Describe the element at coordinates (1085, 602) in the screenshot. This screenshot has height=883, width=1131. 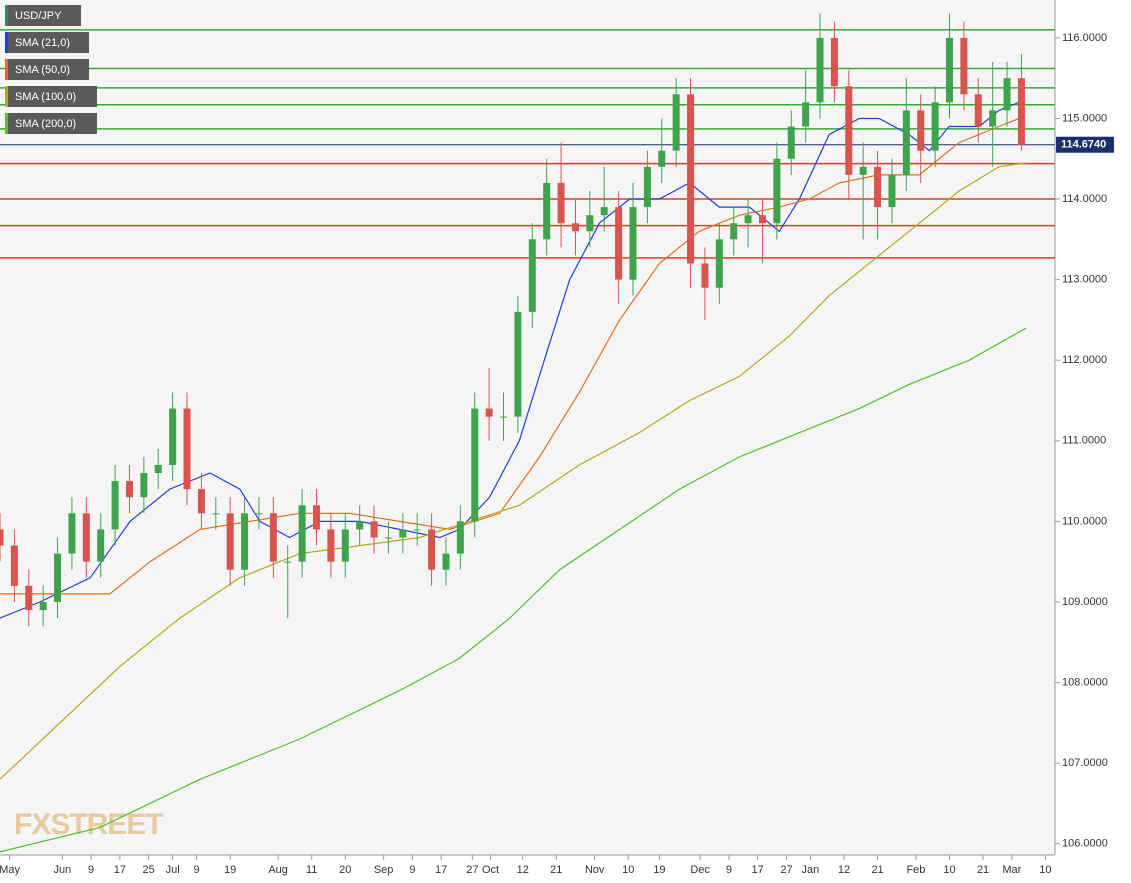
I see `y-tick-label: 109.0000` at that location.